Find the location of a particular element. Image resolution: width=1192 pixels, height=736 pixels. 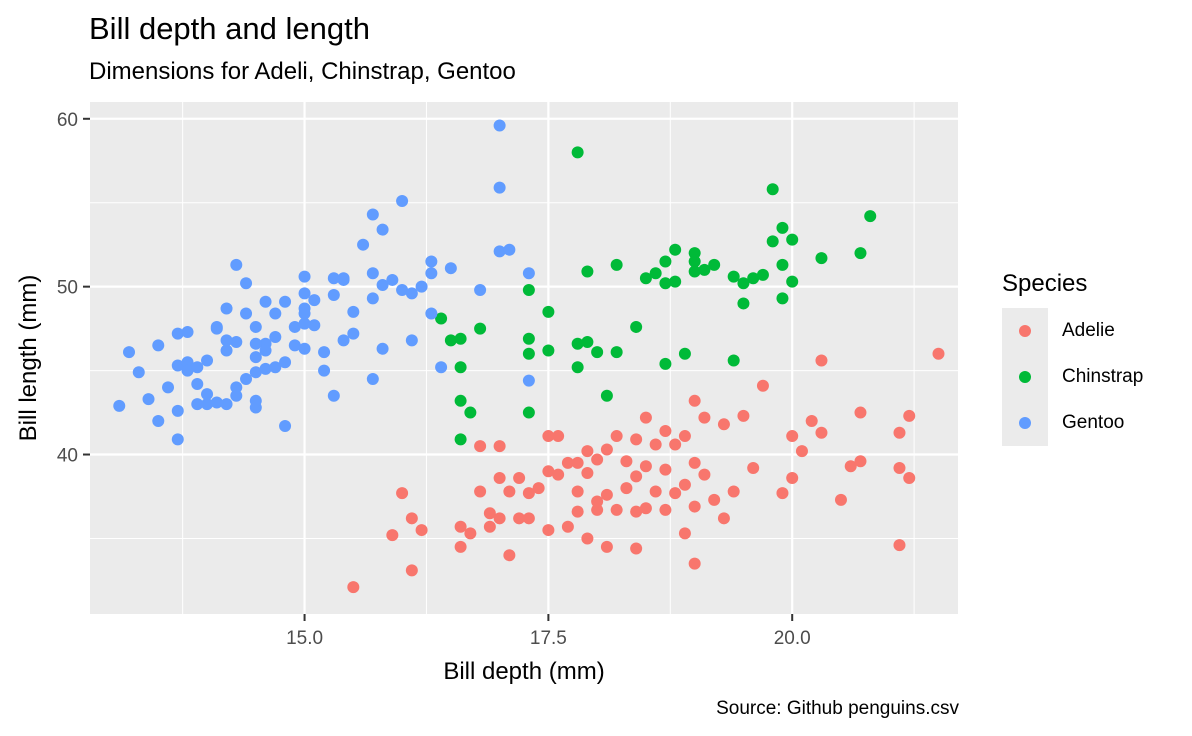

legend-title: Species is located at coordinates (1045, 283).